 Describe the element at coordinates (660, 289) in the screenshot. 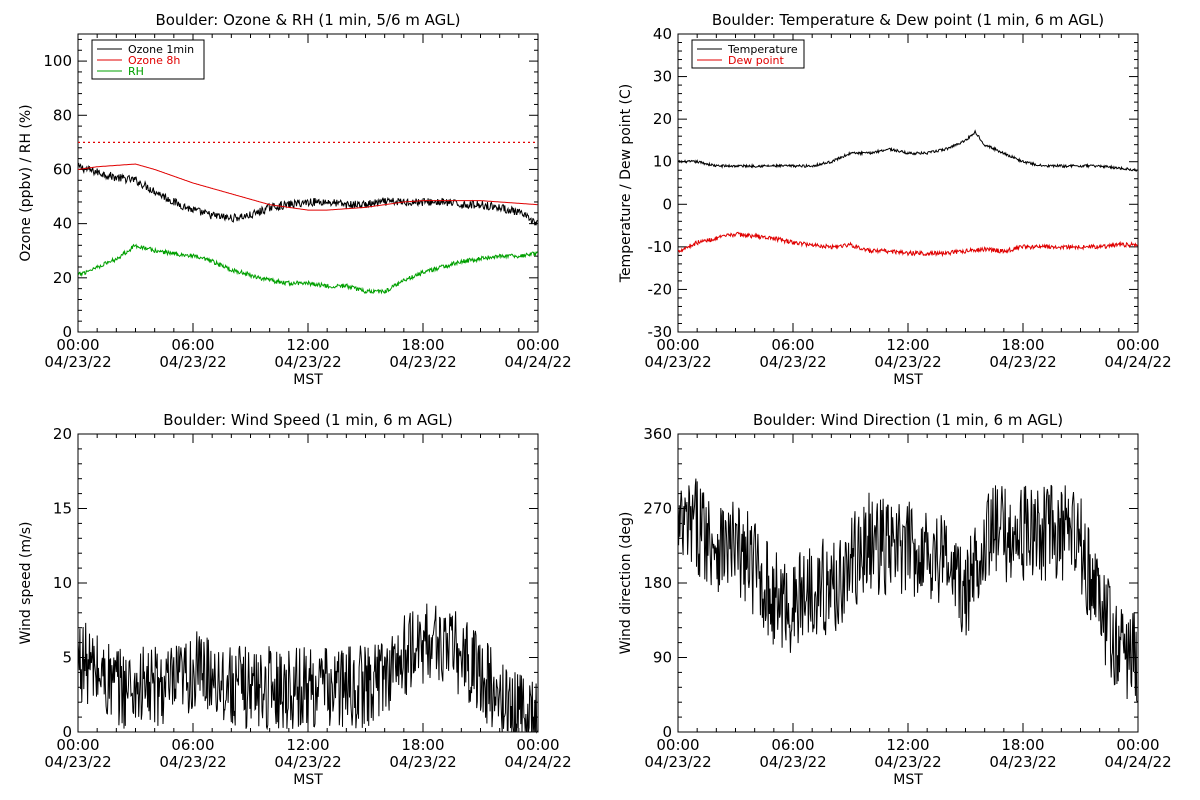

I see `y-tick-label: -20` at that location.